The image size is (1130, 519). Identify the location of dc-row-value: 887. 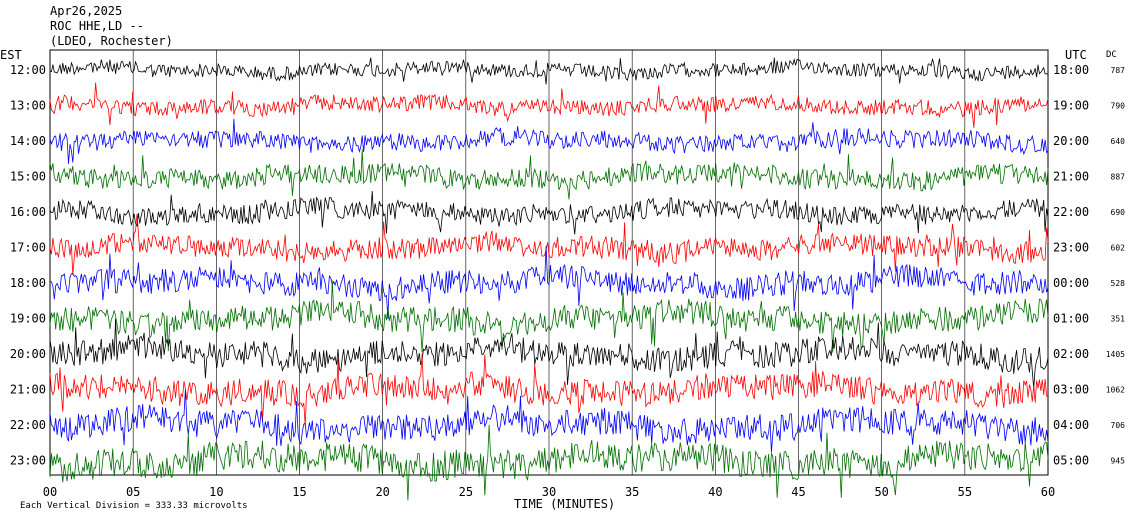
(1118, 177).